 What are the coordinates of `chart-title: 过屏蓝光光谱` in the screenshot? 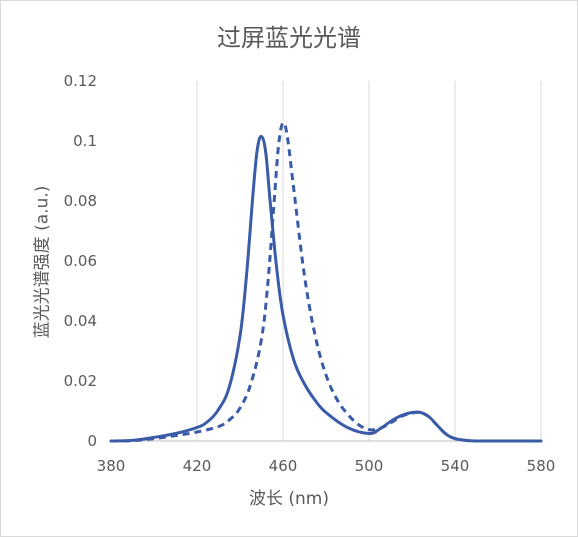 It's located at (289, 38).